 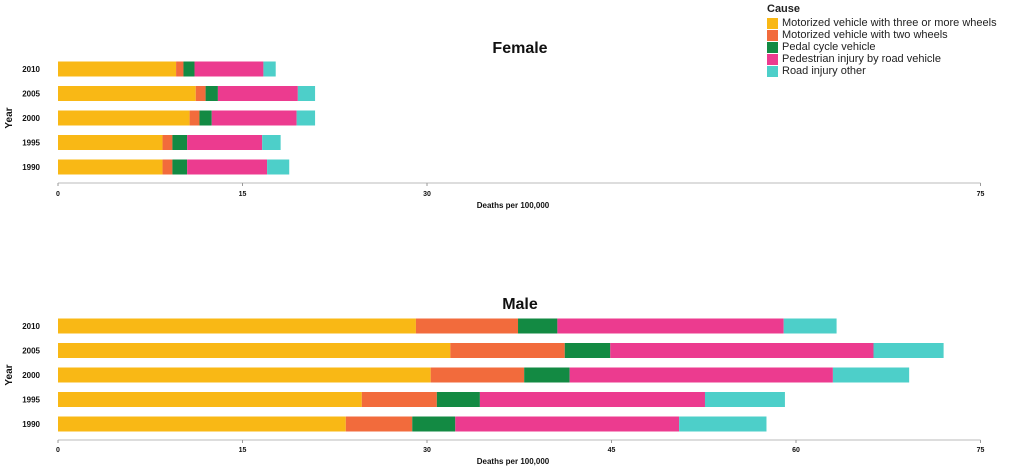 I want to click on legend-label: Motorized vehicle with two wheels, so click(x=865, y=35).